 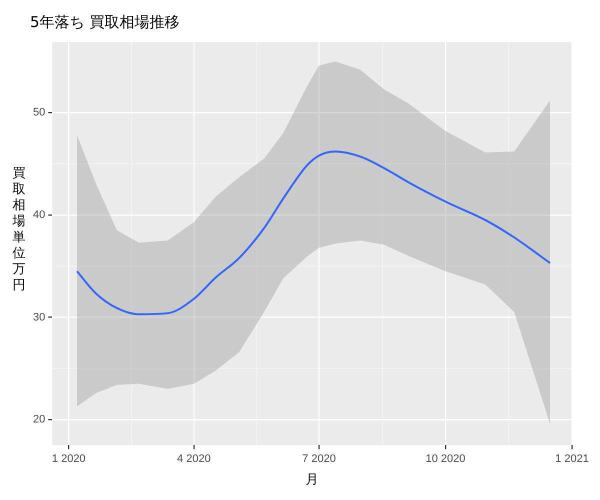 I want to click on y-tick-label: 20, so click(x=39, y=420).